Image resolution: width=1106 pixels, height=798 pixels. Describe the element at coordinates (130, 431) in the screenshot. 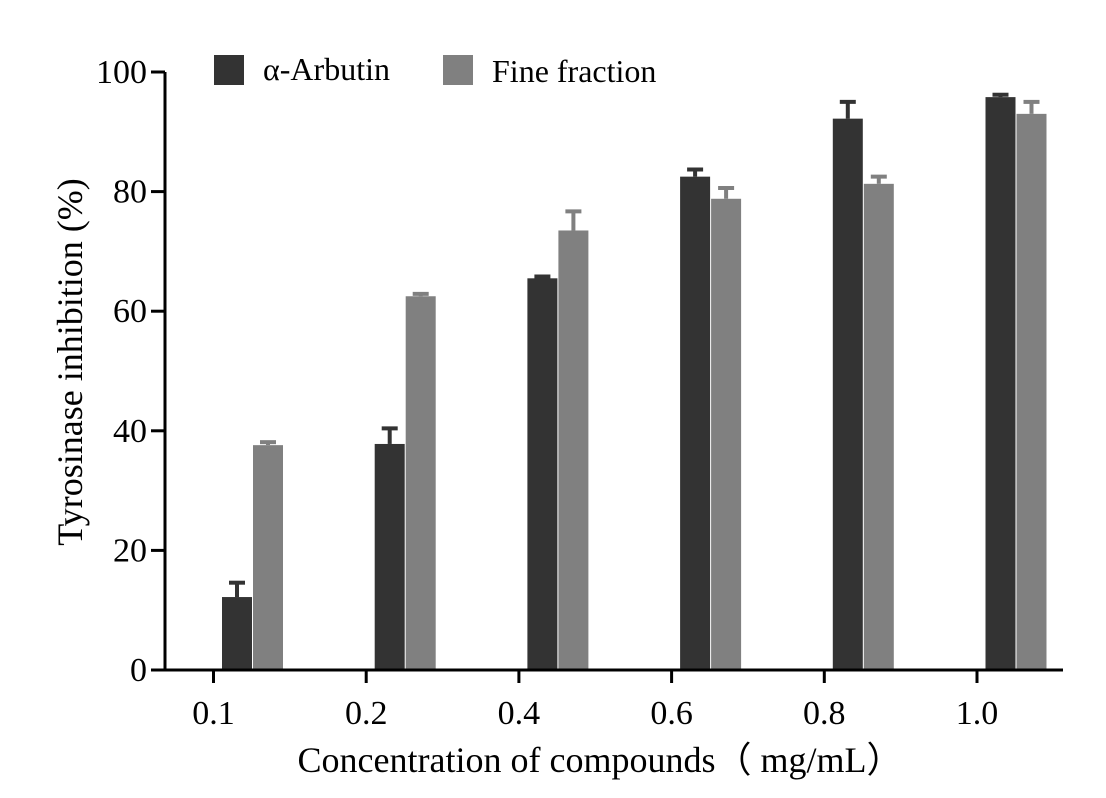

I see `y-tick-label: 40` at that location.